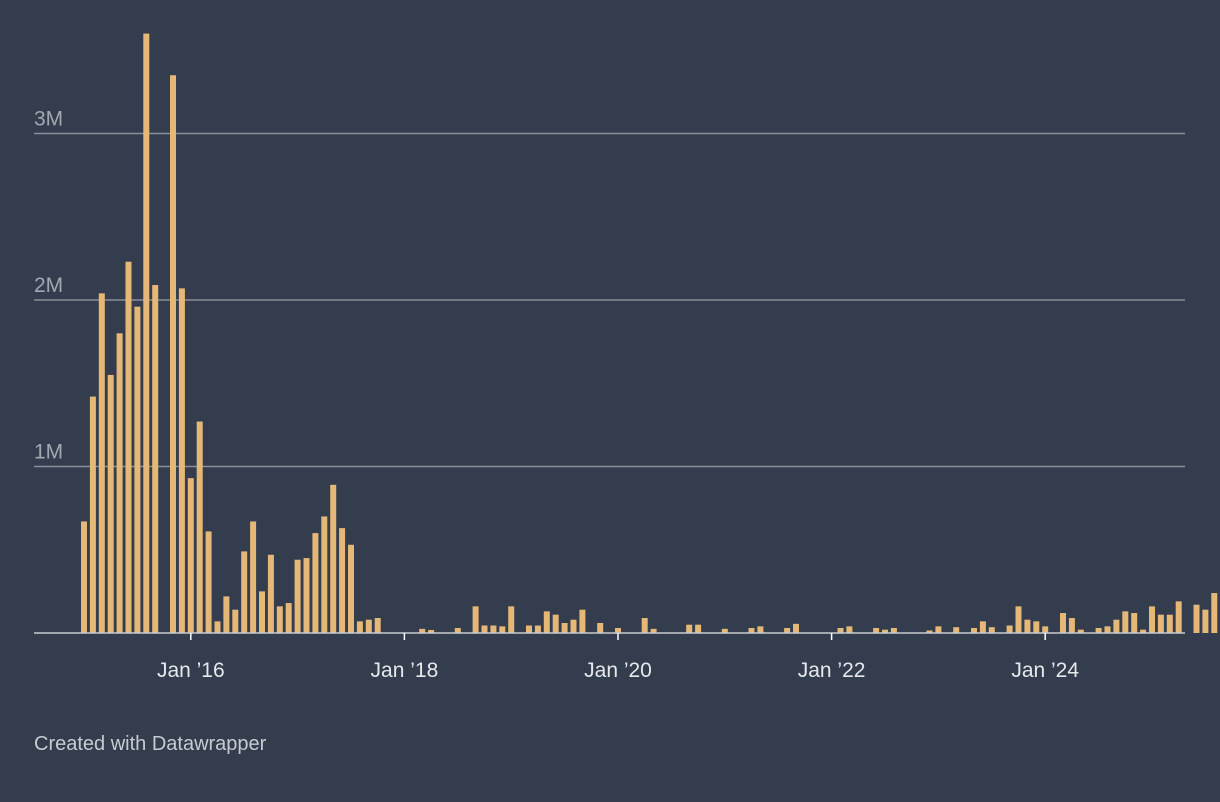  Describe the element at coordinates (618, 670) in the screenshot. I see `x-tick-label: Jan ’20` at that location.